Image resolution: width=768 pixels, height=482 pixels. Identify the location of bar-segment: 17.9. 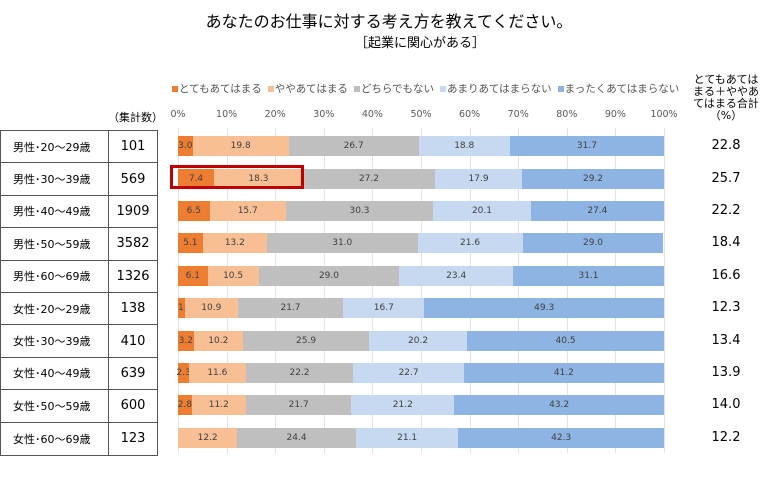
(479, 178).